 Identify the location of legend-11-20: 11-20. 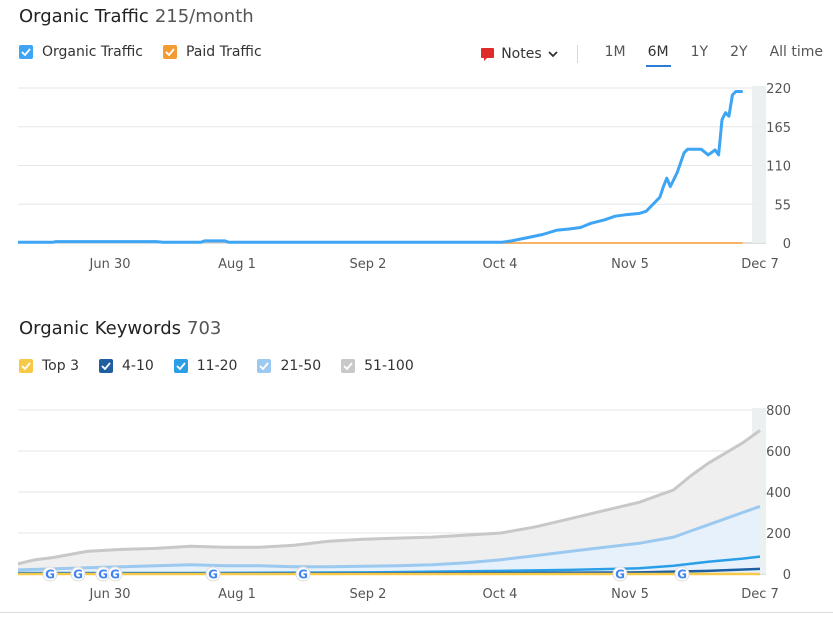
(205, 366).